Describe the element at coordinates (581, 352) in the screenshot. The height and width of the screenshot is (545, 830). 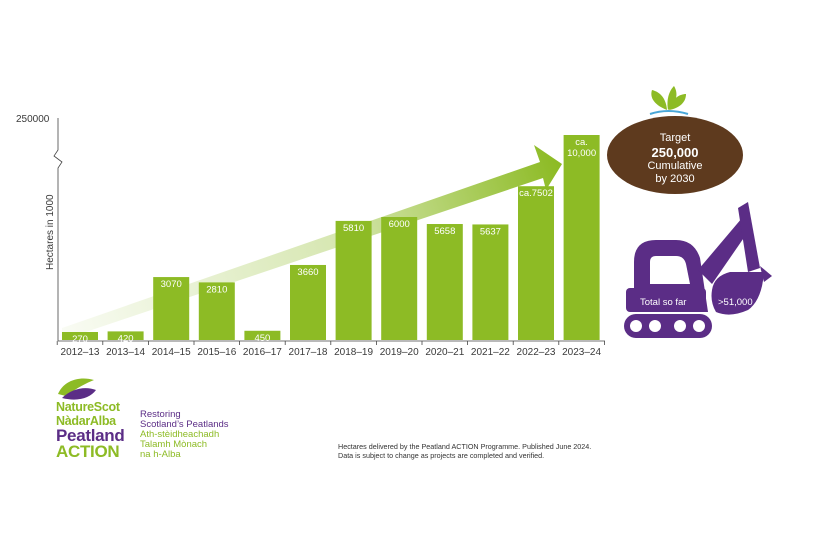
I see `x-tick-label: 2023–24` at that location.